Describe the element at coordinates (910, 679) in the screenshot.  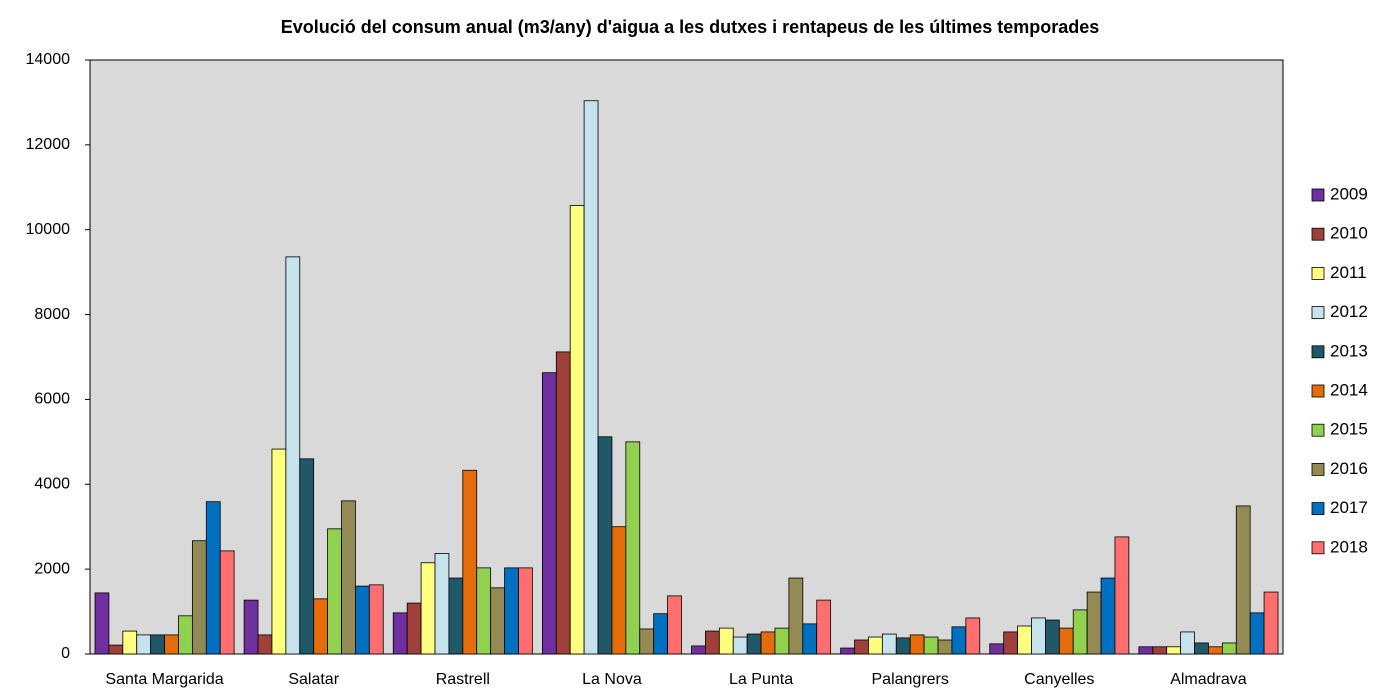
I see `x-tick-label: Palangrers` at that location.